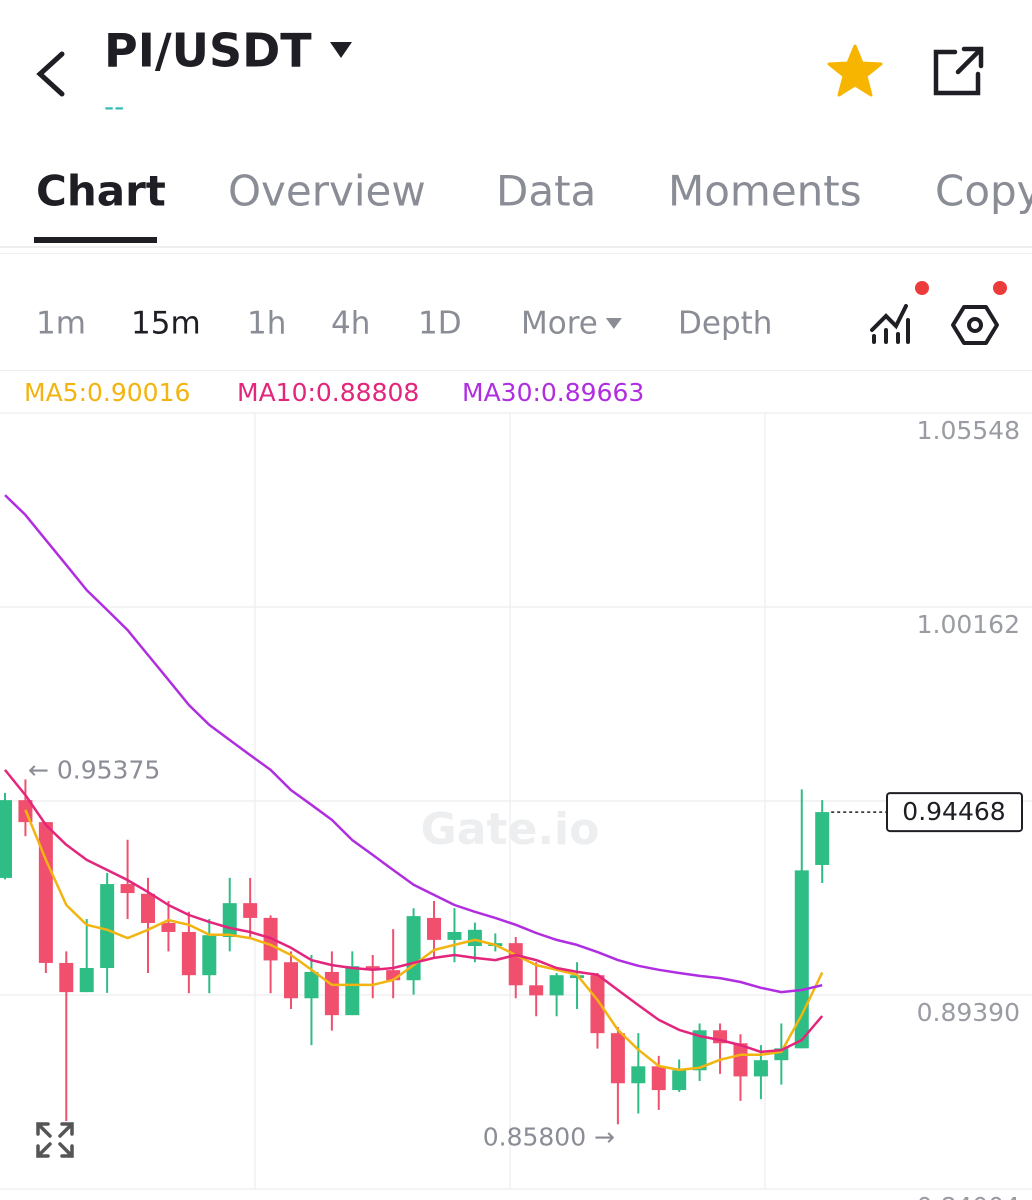 This screenshot has height=1200, width=1032. Describe the element at coordinates (114, 106) in the screenshot. I see `price-change: --` at that location.